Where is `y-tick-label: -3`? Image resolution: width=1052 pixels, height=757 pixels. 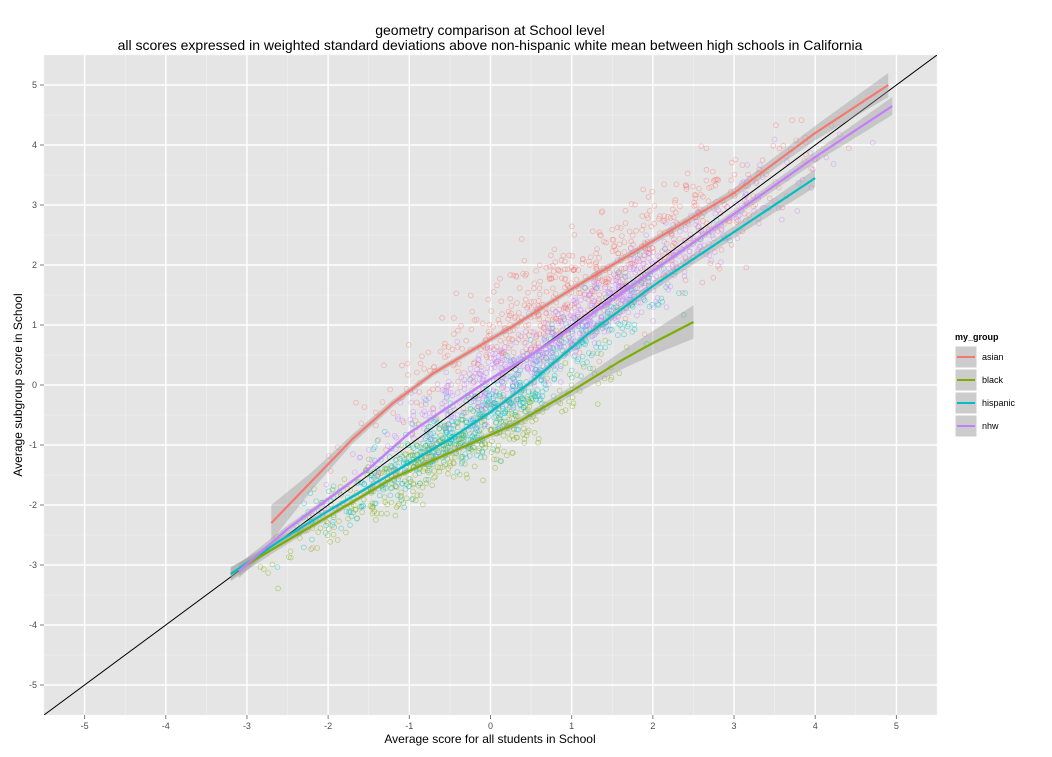 y-tick-label: -3 is located at coordinates (33, 565).